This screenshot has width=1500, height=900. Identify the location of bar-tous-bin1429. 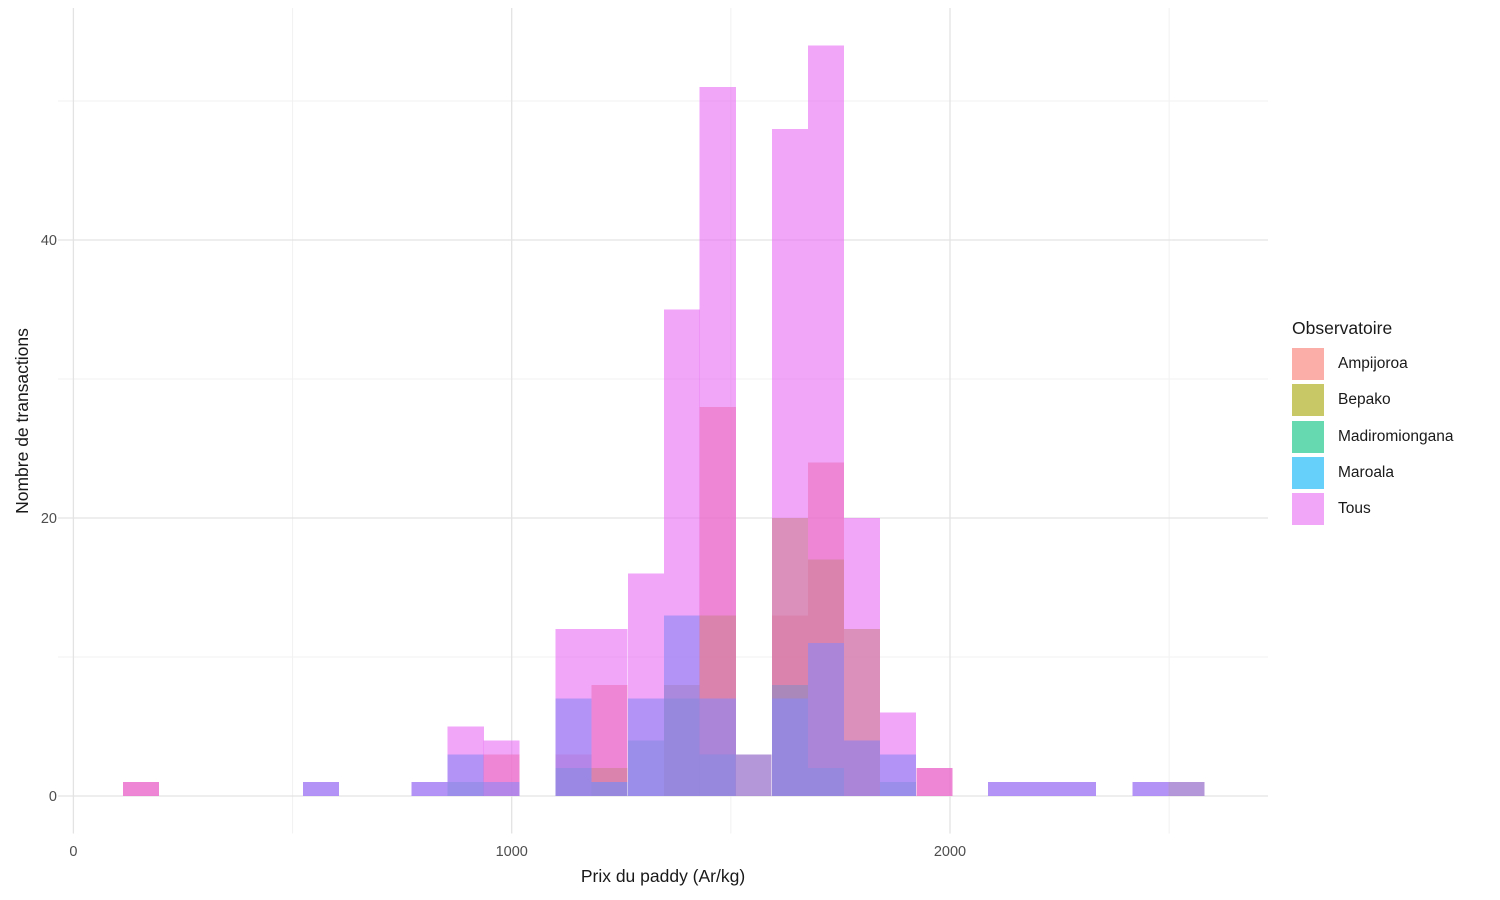
(717, 442).